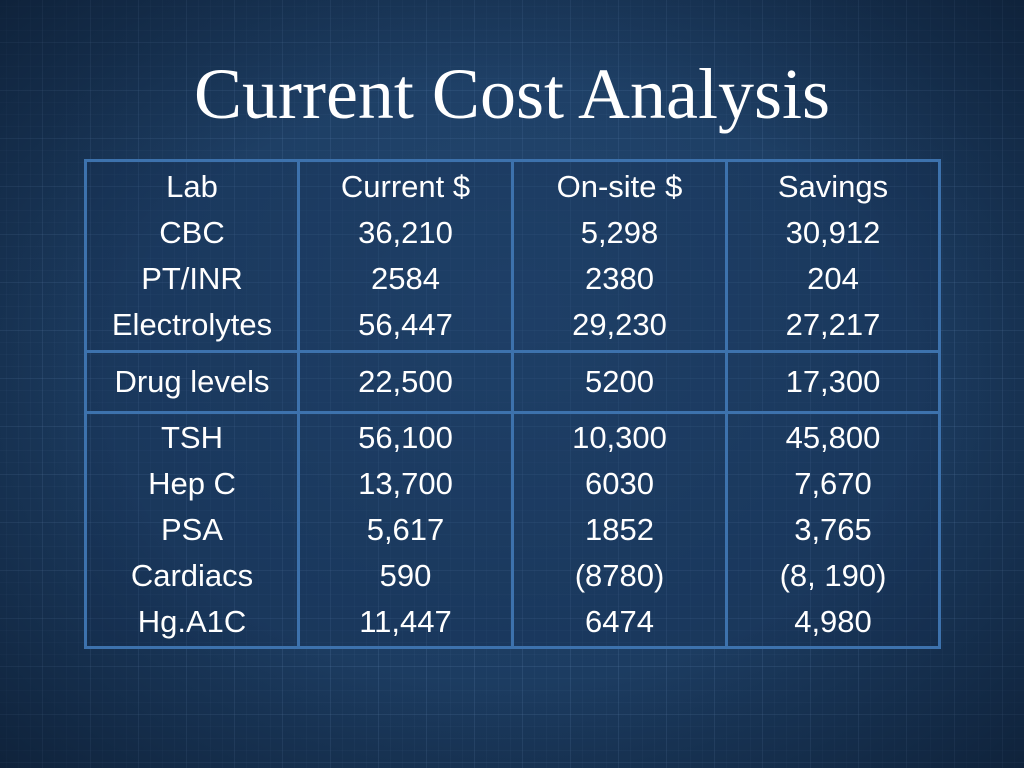  Describe the element at coordinates (619, 187) in the screenshot. I see `header-onsite: On-site $` at that location.